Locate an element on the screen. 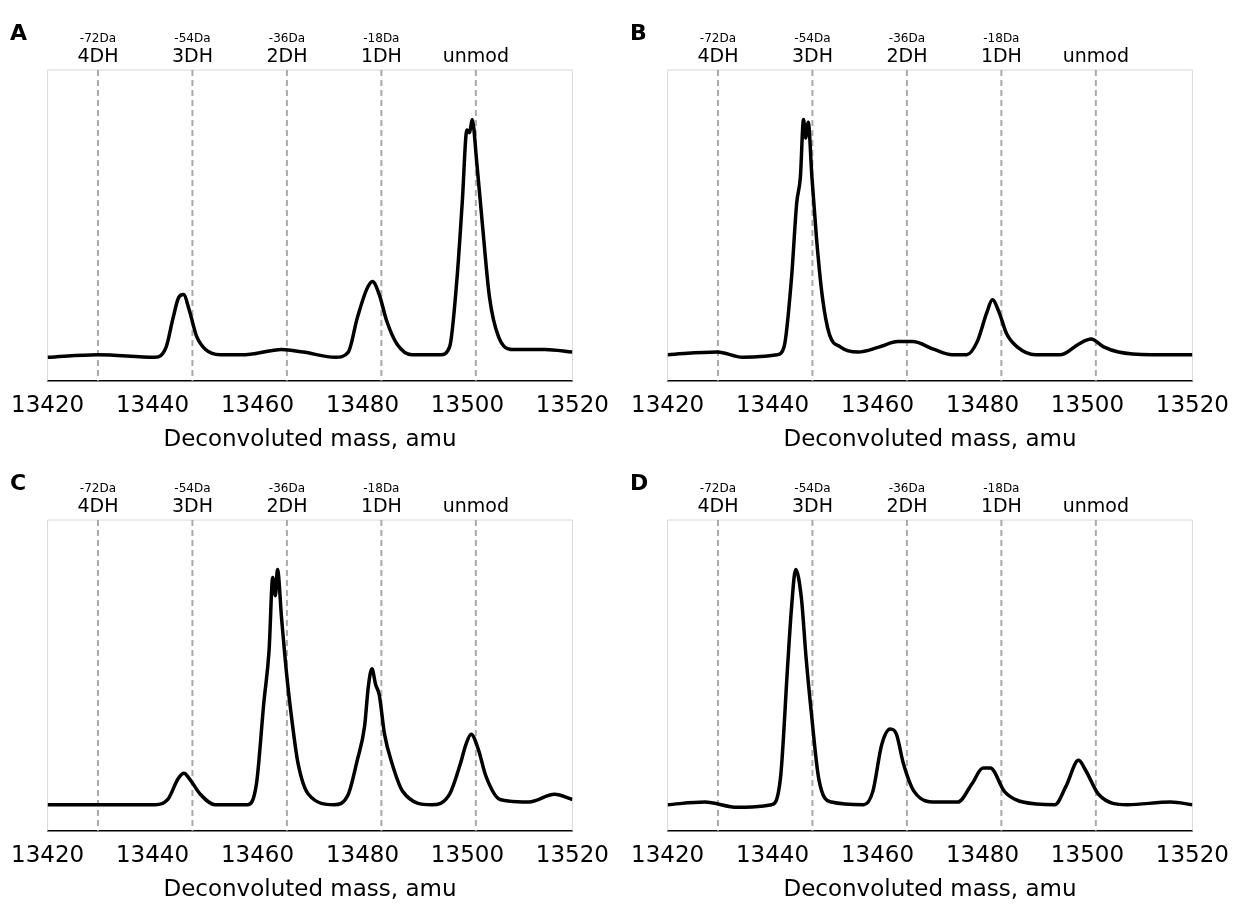 This screenshot has width=1249, height=923. chart-title: B is located at coordinates (638, 32).